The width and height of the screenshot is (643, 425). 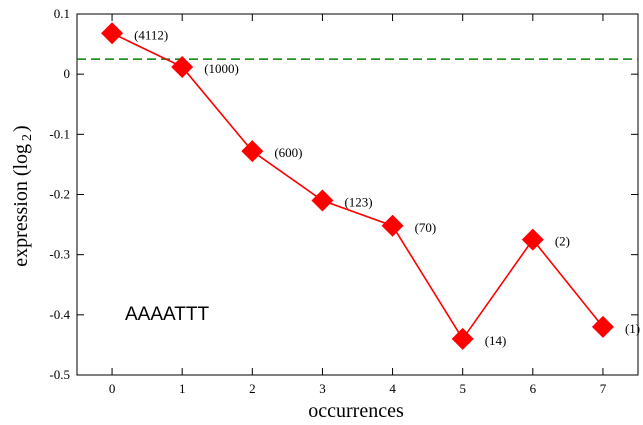 What do you see at coordinates (62, 13) in the screenshot?
I see `y-tick-label: 0.1` at bounding box center [62, 13].